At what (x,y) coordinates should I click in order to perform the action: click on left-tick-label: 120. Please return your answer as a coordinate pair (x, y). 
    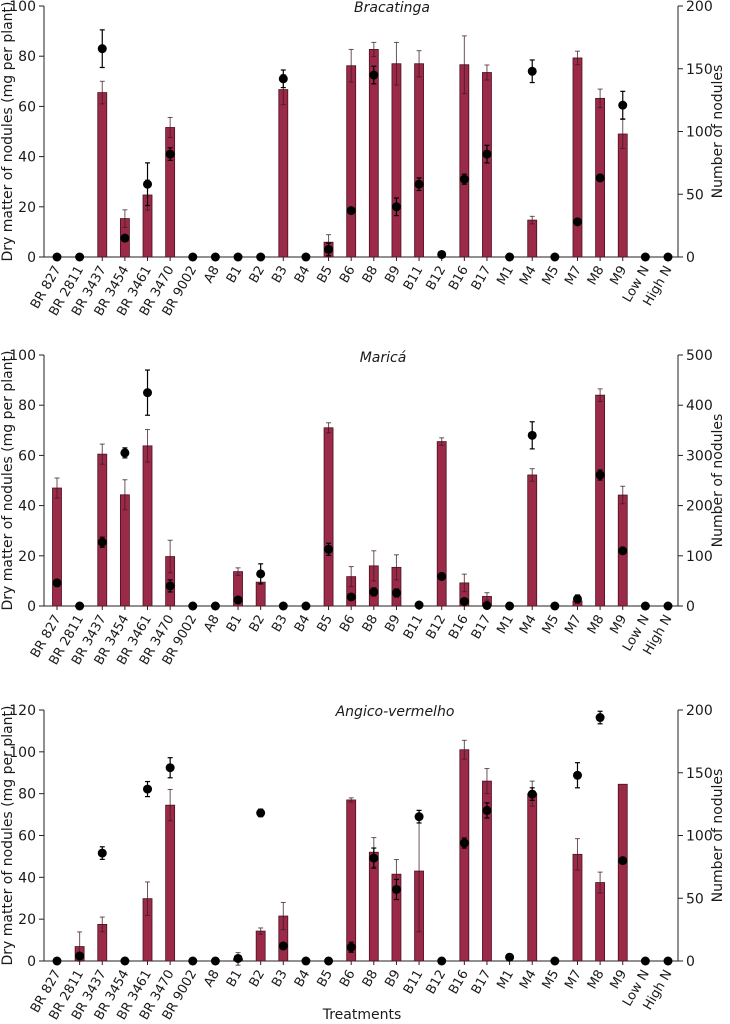
    Looking at the image, I should click on (22, 711).